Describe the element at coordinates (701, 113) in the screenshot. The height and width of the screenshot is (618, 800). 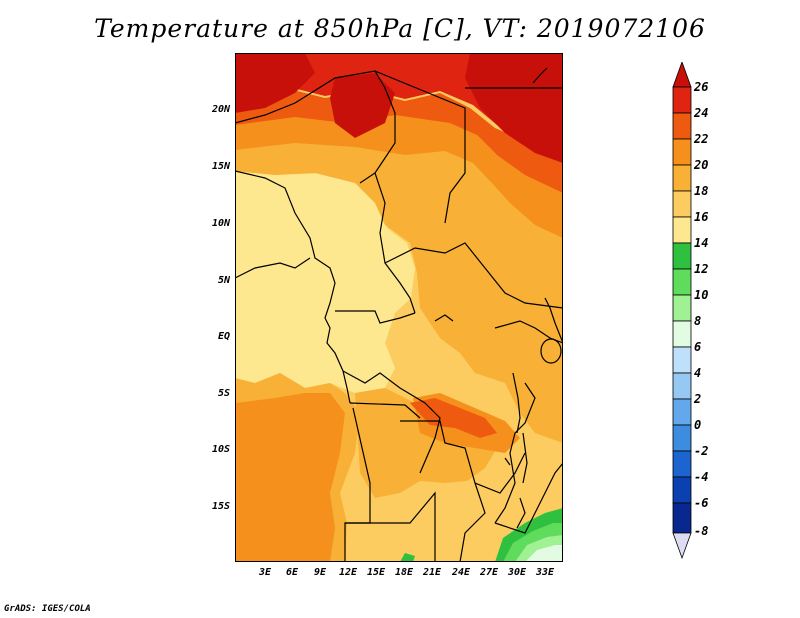
I see `colorbar-label: 24` at that location.